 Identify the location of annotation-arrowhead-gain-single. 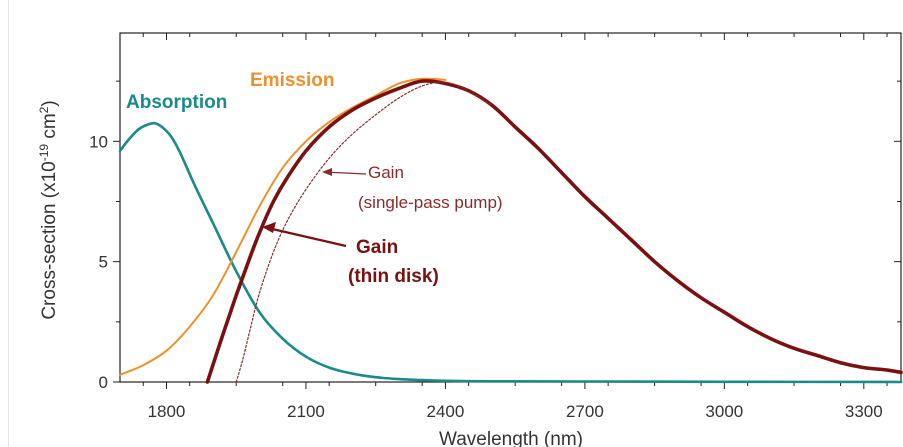
(327, 172).